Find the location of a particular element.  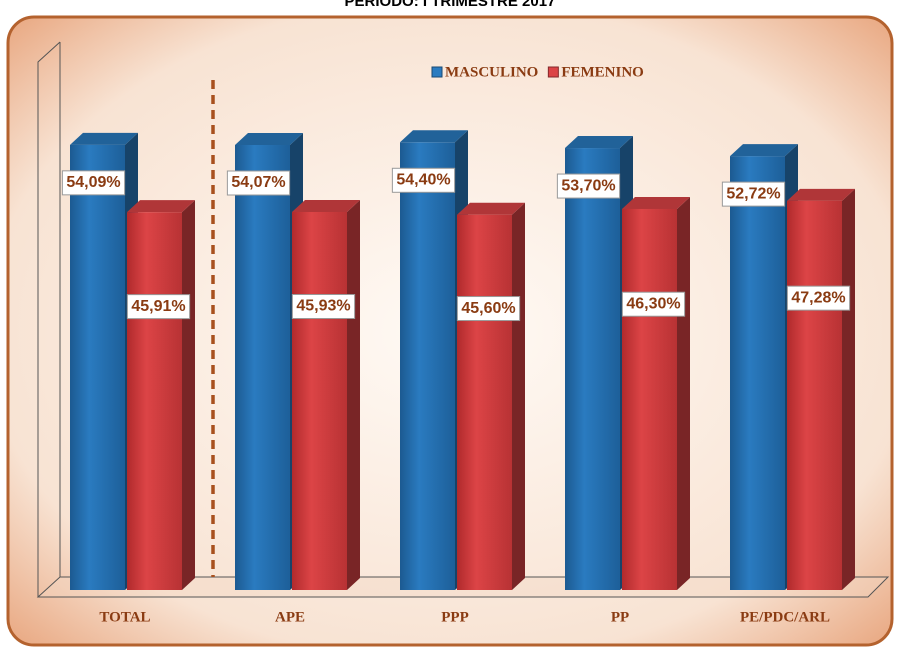

value-label: 53,70% is located at coordinates (588, 185).